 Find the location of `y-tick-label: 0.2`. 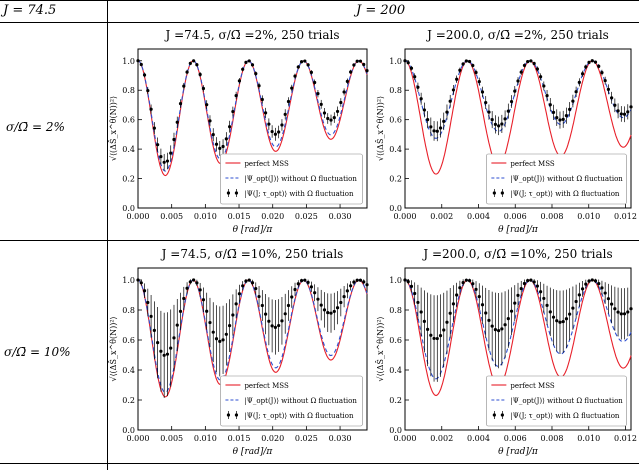

y-tick-label: 0.2 is located at coordinates (128, 400).